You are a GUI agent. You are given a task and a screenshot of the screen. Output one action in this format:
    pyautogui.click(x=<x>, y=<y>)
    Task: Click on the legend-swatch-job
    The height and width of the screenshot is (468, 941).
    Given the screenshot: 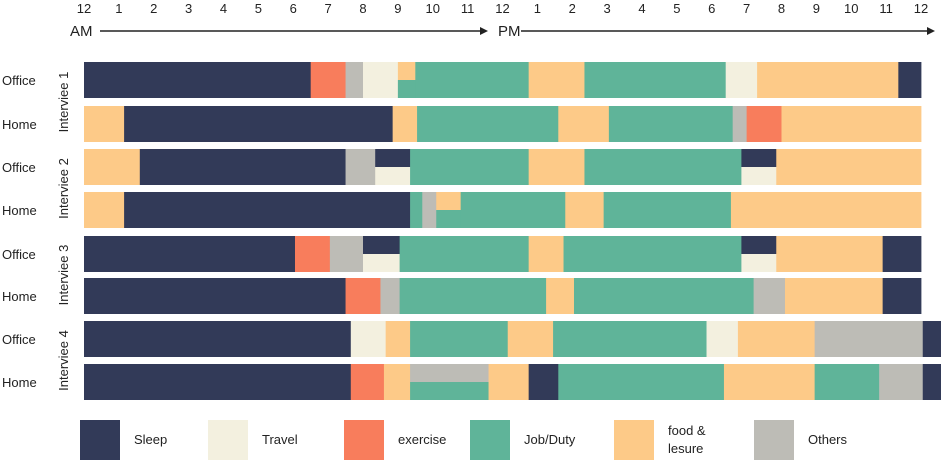 What is the action you would take?
    pyautogui.click(x=490, y=440)
    